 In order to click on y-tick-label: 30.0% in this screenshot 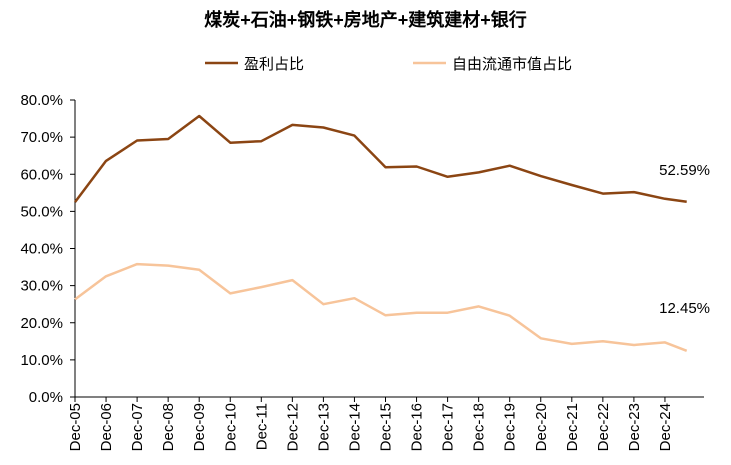, I will do `click(41, 286)`.